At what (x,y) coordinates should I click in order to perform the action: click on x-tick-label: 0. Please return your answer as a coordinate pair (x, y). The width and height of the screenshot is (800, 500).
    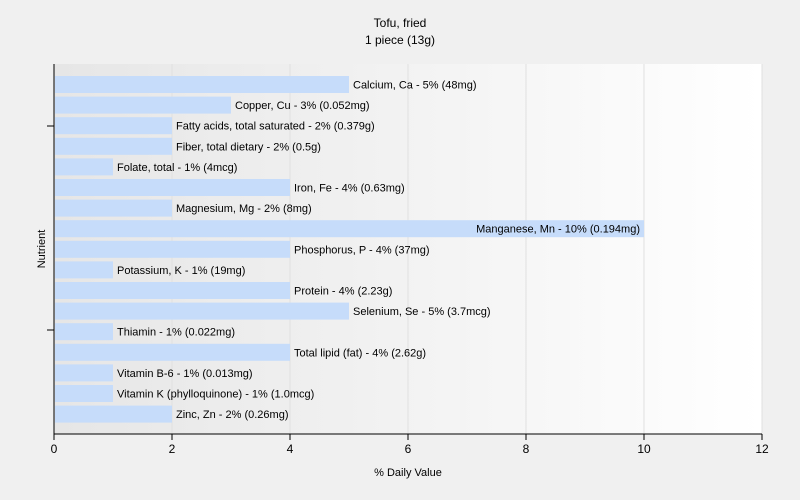
    Looking at the image, I should click on (54, 449).